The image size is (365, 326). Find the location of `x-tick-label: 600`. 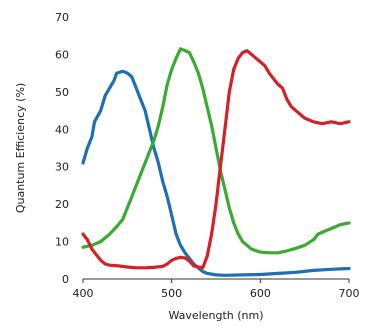

x-tick-label: 600 is located at coordinates (260, 293).